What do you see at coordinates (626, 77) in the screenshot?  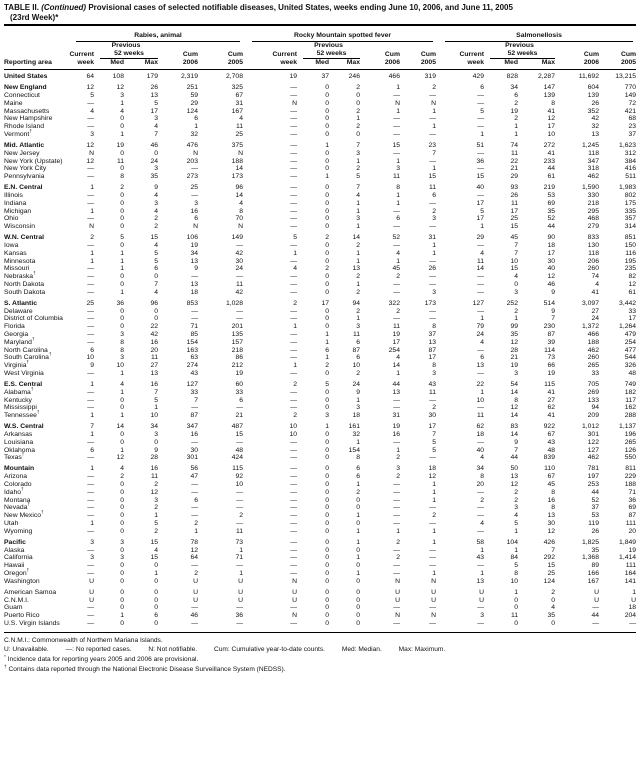 I see `data-cell: 13,215` at bounding box center [626, 77].